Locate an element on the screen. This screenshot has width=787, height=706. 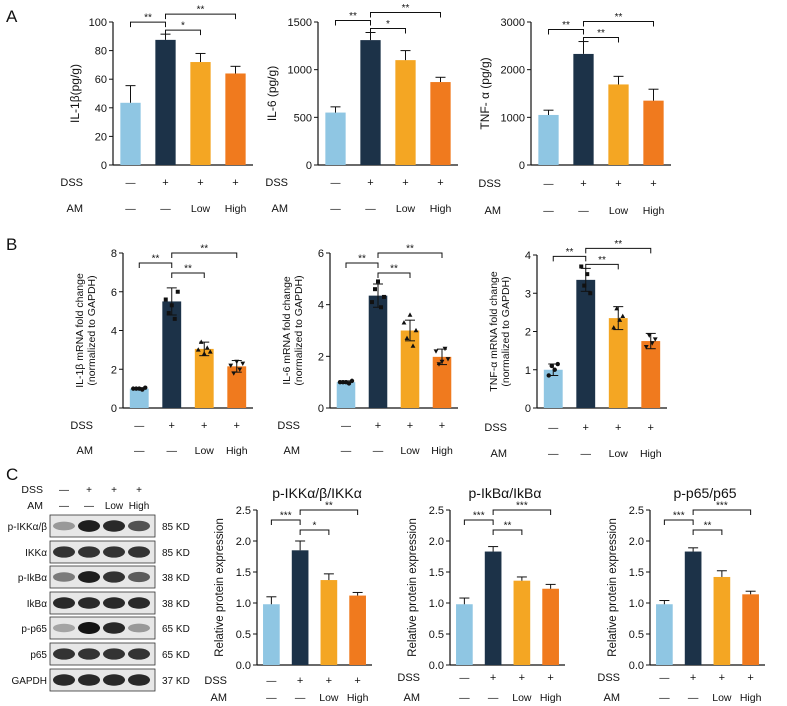
wb-row: IKKα 85 KD is located at coordinates (107, 552).